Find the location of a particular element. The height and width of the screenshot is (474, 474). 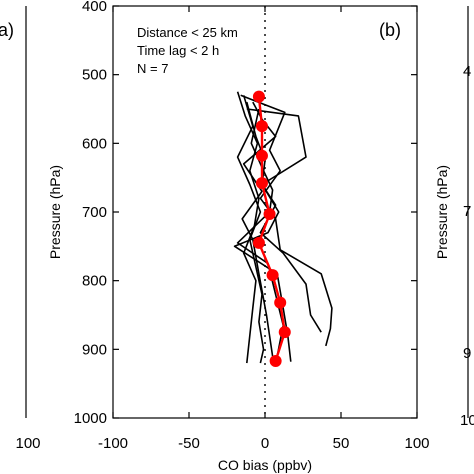

x-axis-title: CO bias (ppbv) is located at coordinates (265, 465).